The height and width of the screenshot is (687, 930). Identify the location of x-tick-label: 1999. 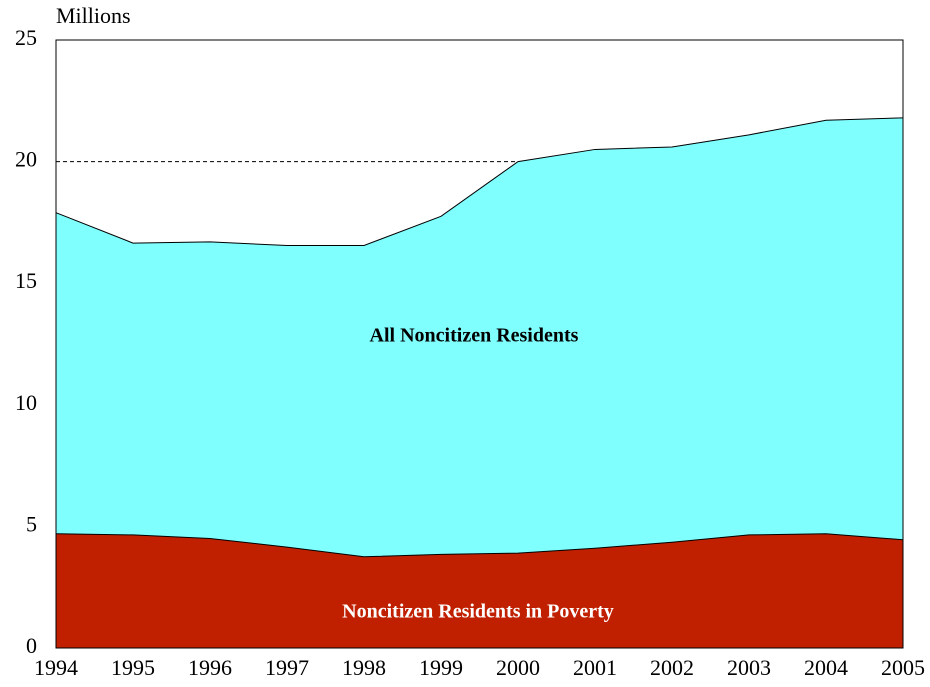
(441, 667).